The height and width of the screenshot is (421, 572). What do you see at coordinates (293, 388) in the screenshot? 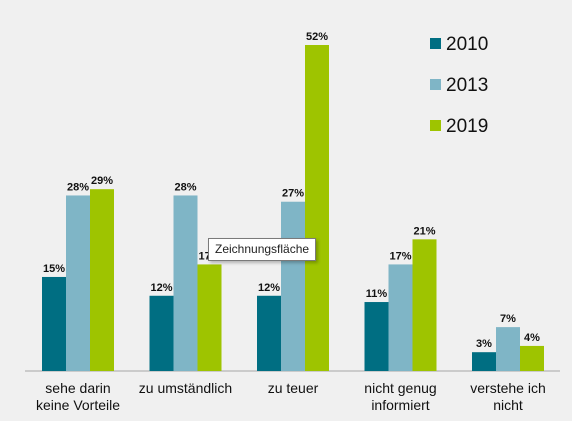
I see `category-label-3-line-1: zu teuer` at bounding box center [293, 388].